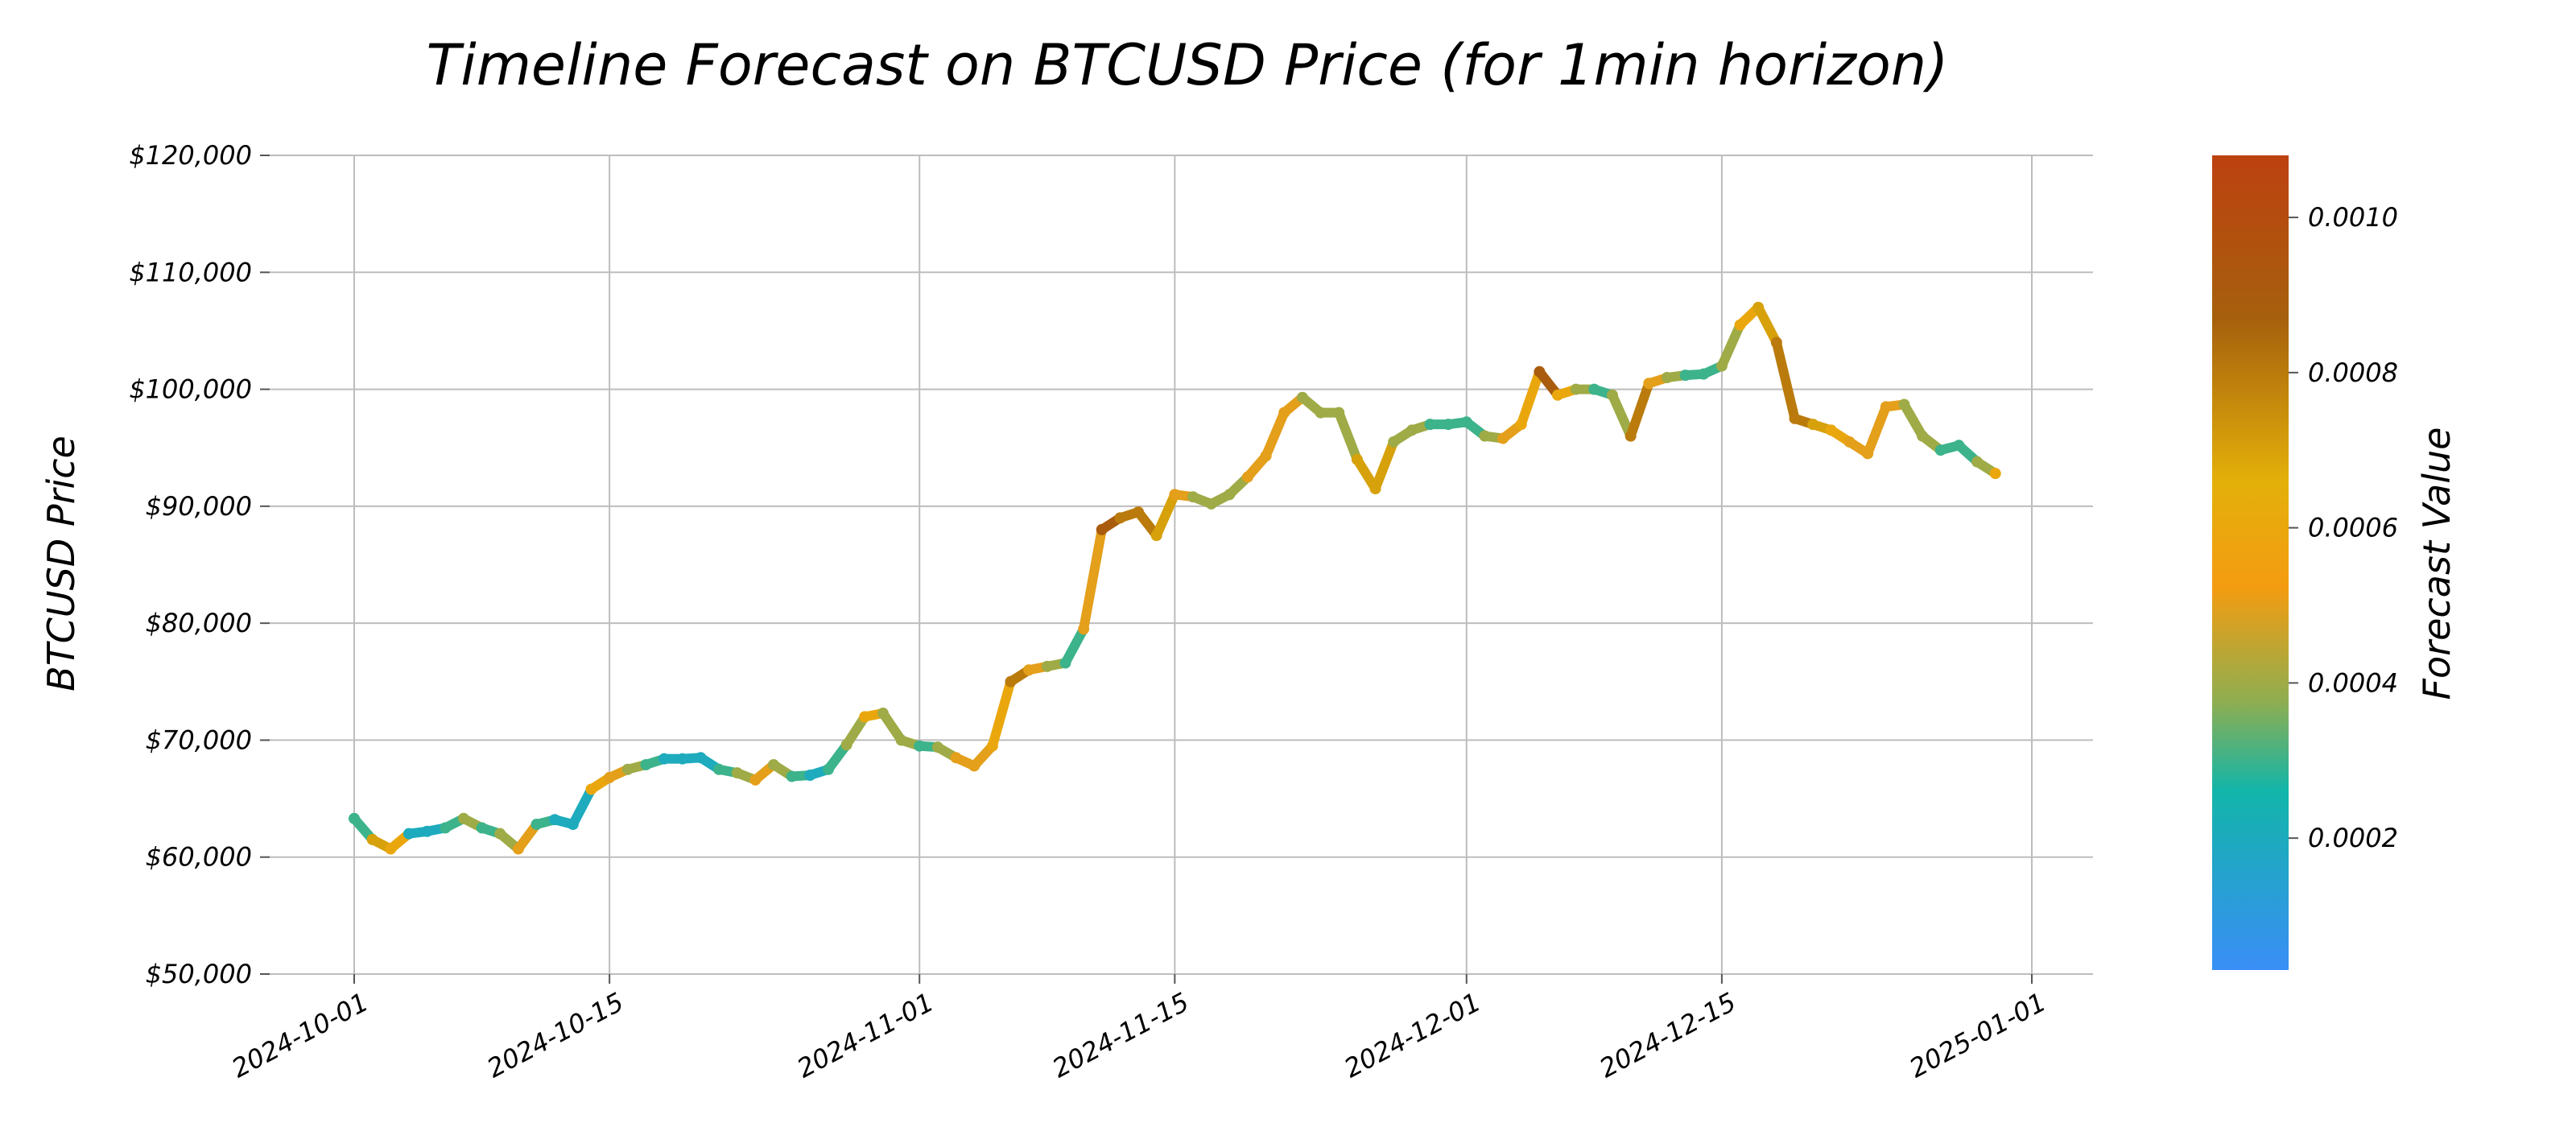 This screenshot has width=2576, height=1127. What do you see at coordinates (2353, 682) in the screenshot?
I see `colorbar-tick-label: 0.0004` at bounding box center [2353, 682].